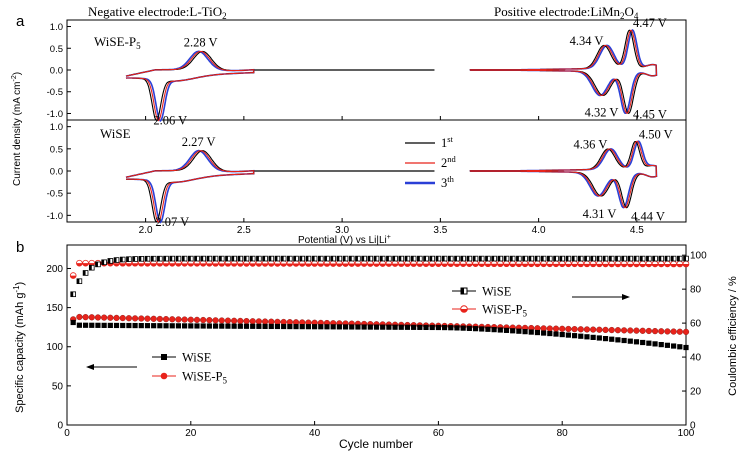 Image resolution: width=755 pixels, height=454 pixels. Describe the element at coordinates (244, 230) in the screenshot. I see `x-tick-label: 2.5` at that location.